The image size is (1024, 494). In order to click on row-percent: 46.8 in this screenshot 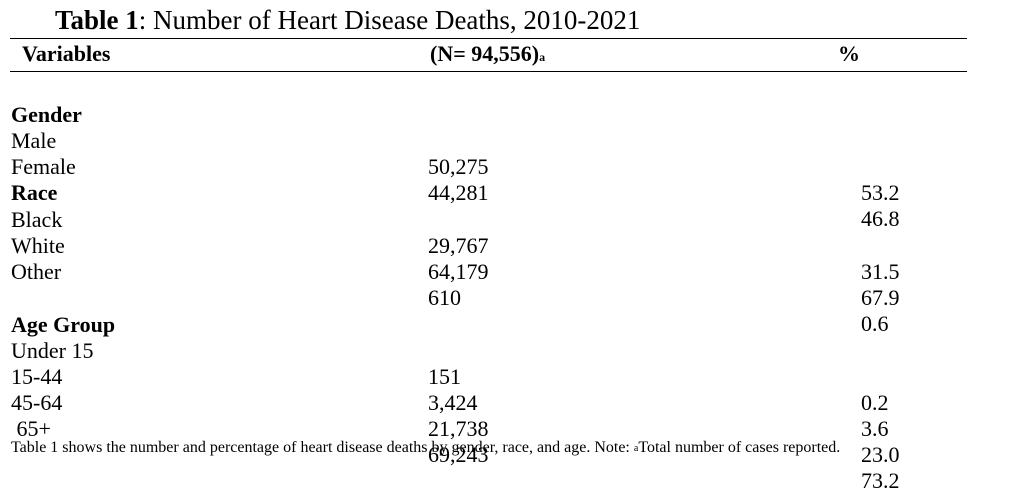, I will do `click(880, 218)`.